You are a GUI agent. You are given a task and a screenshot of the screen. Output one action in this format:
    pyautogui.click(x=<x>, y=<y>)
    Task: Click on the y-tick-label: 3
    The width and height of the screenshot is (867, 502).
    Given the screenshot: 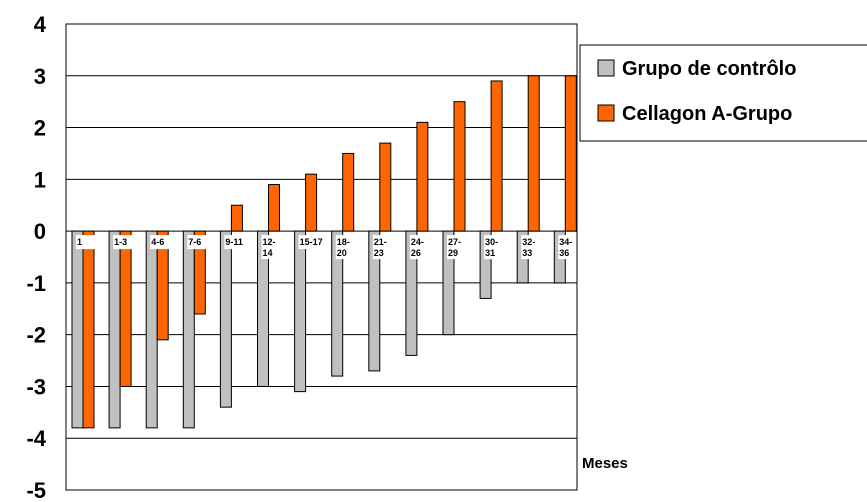 What is the action you would take?
    pyautogui.click(x=40, y=76)
    